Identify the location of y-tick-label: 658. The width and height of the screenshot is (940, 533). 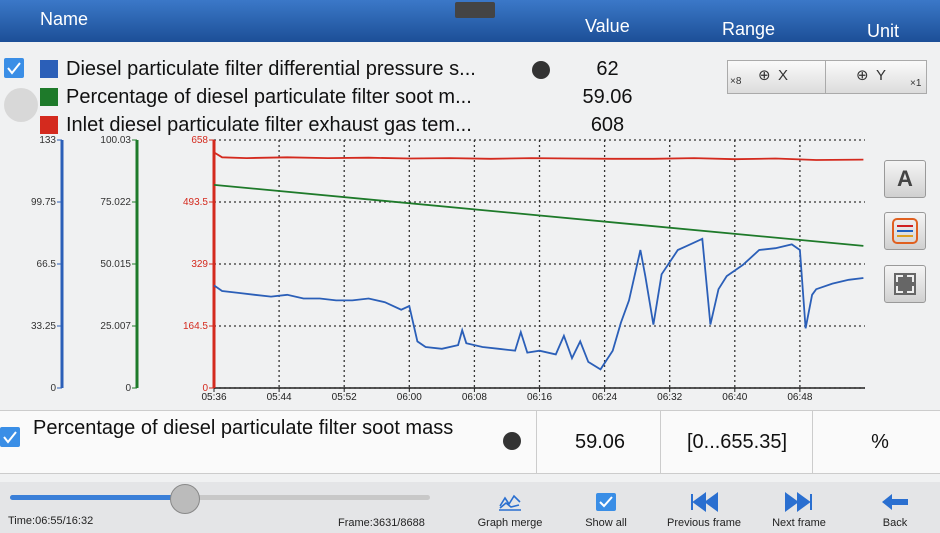
(199, 140).